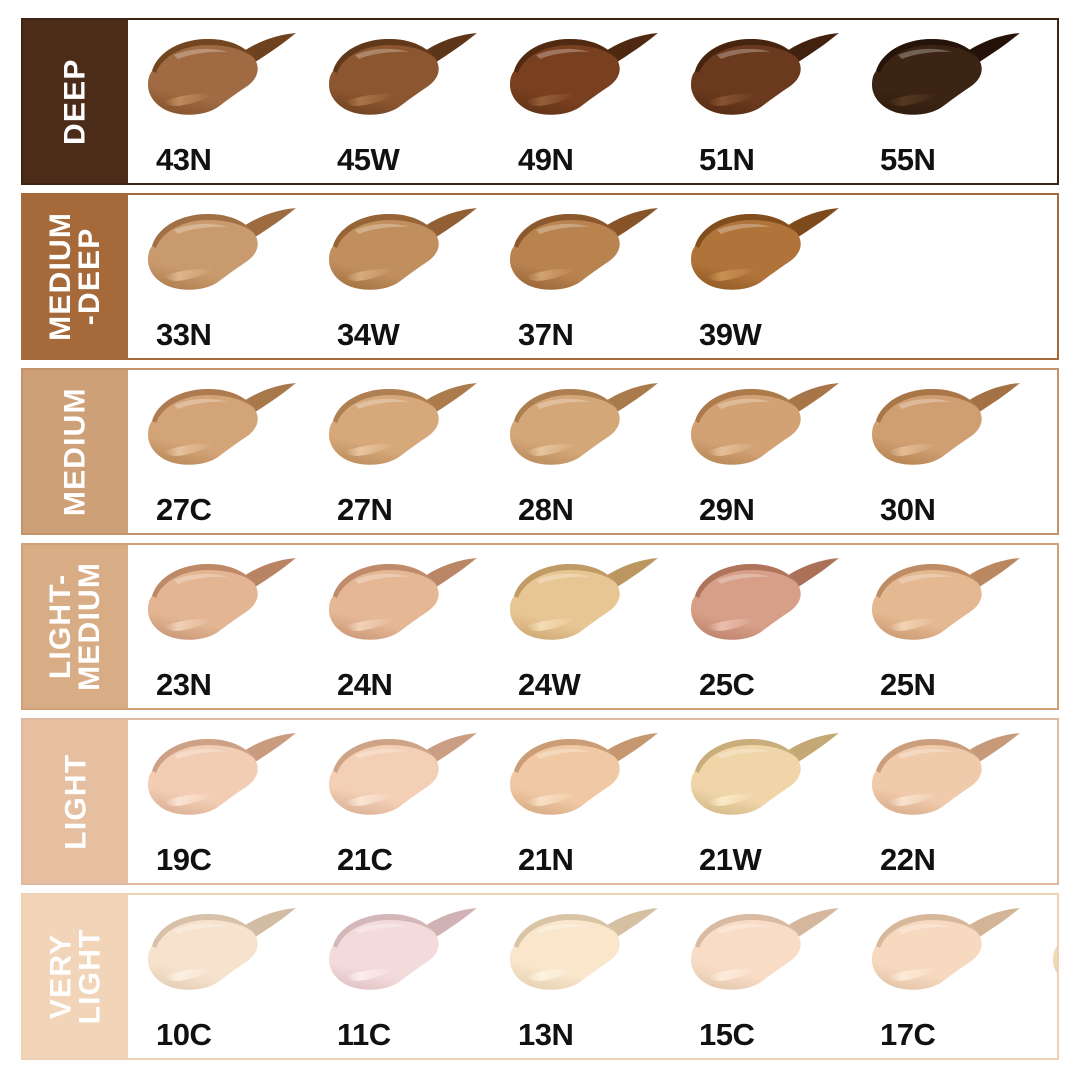 Image resolution: width=1080 pixels, height=1080 pixels. Describe the element at coordinates (546, 1034) in the screenshot. I see `shade-code-label: 13N` at that location.